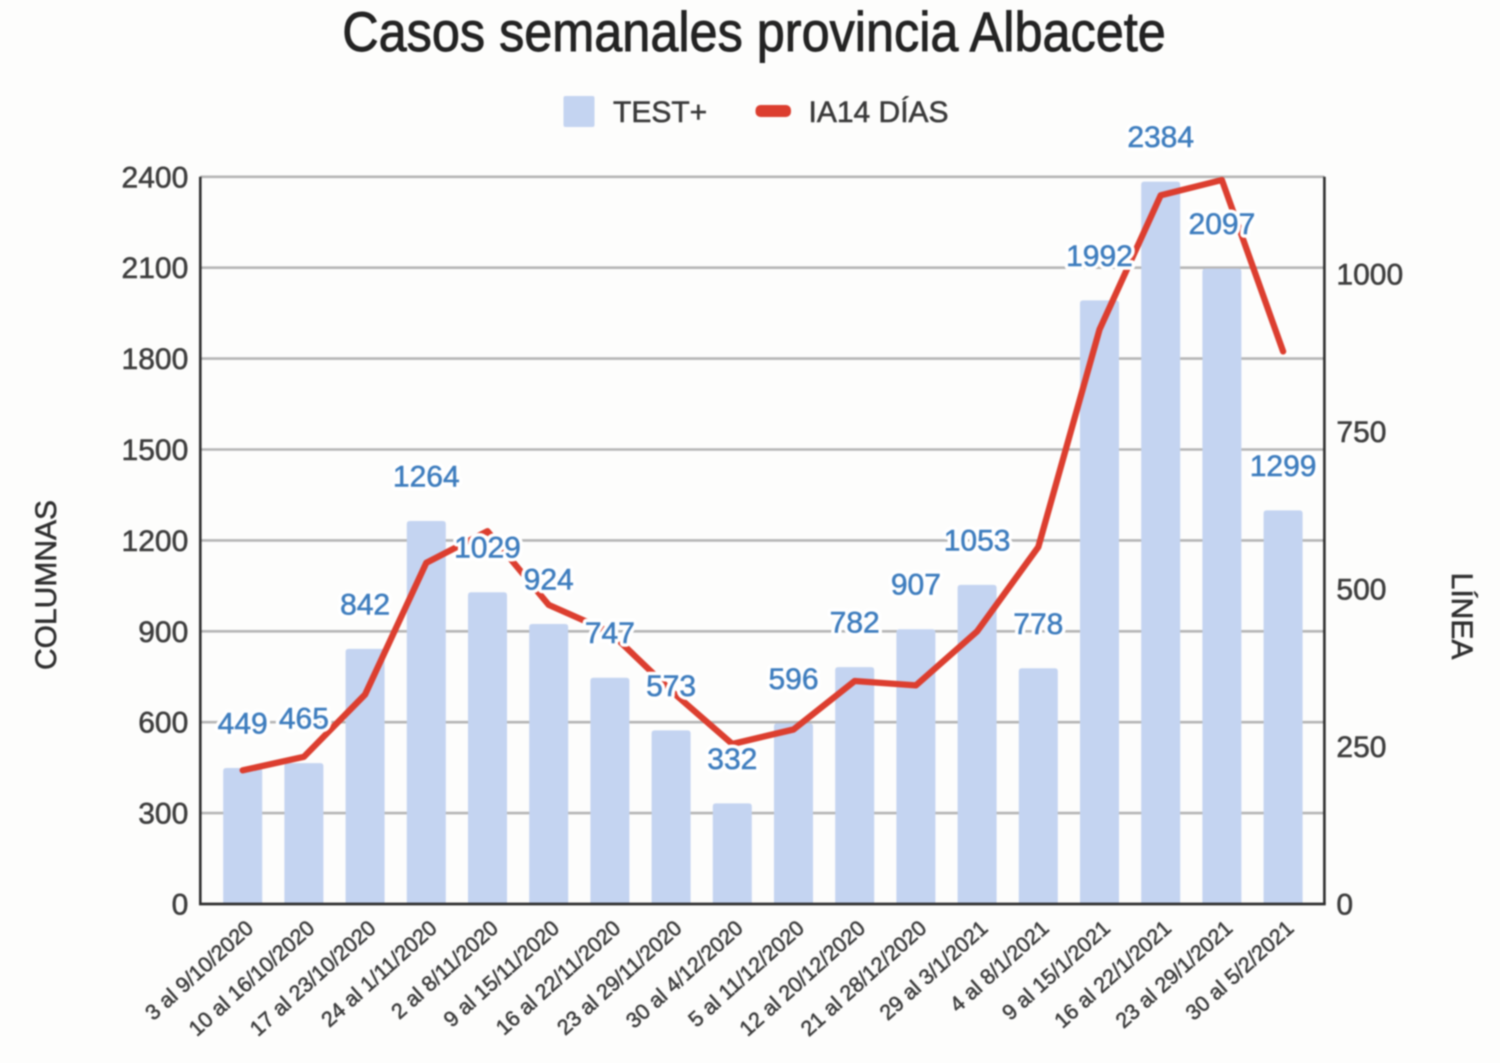 The image size is (1500, 1063). Describe the element at coordinates (155, 450) in the screenshot. I see `svg-text: 1500` at that location.